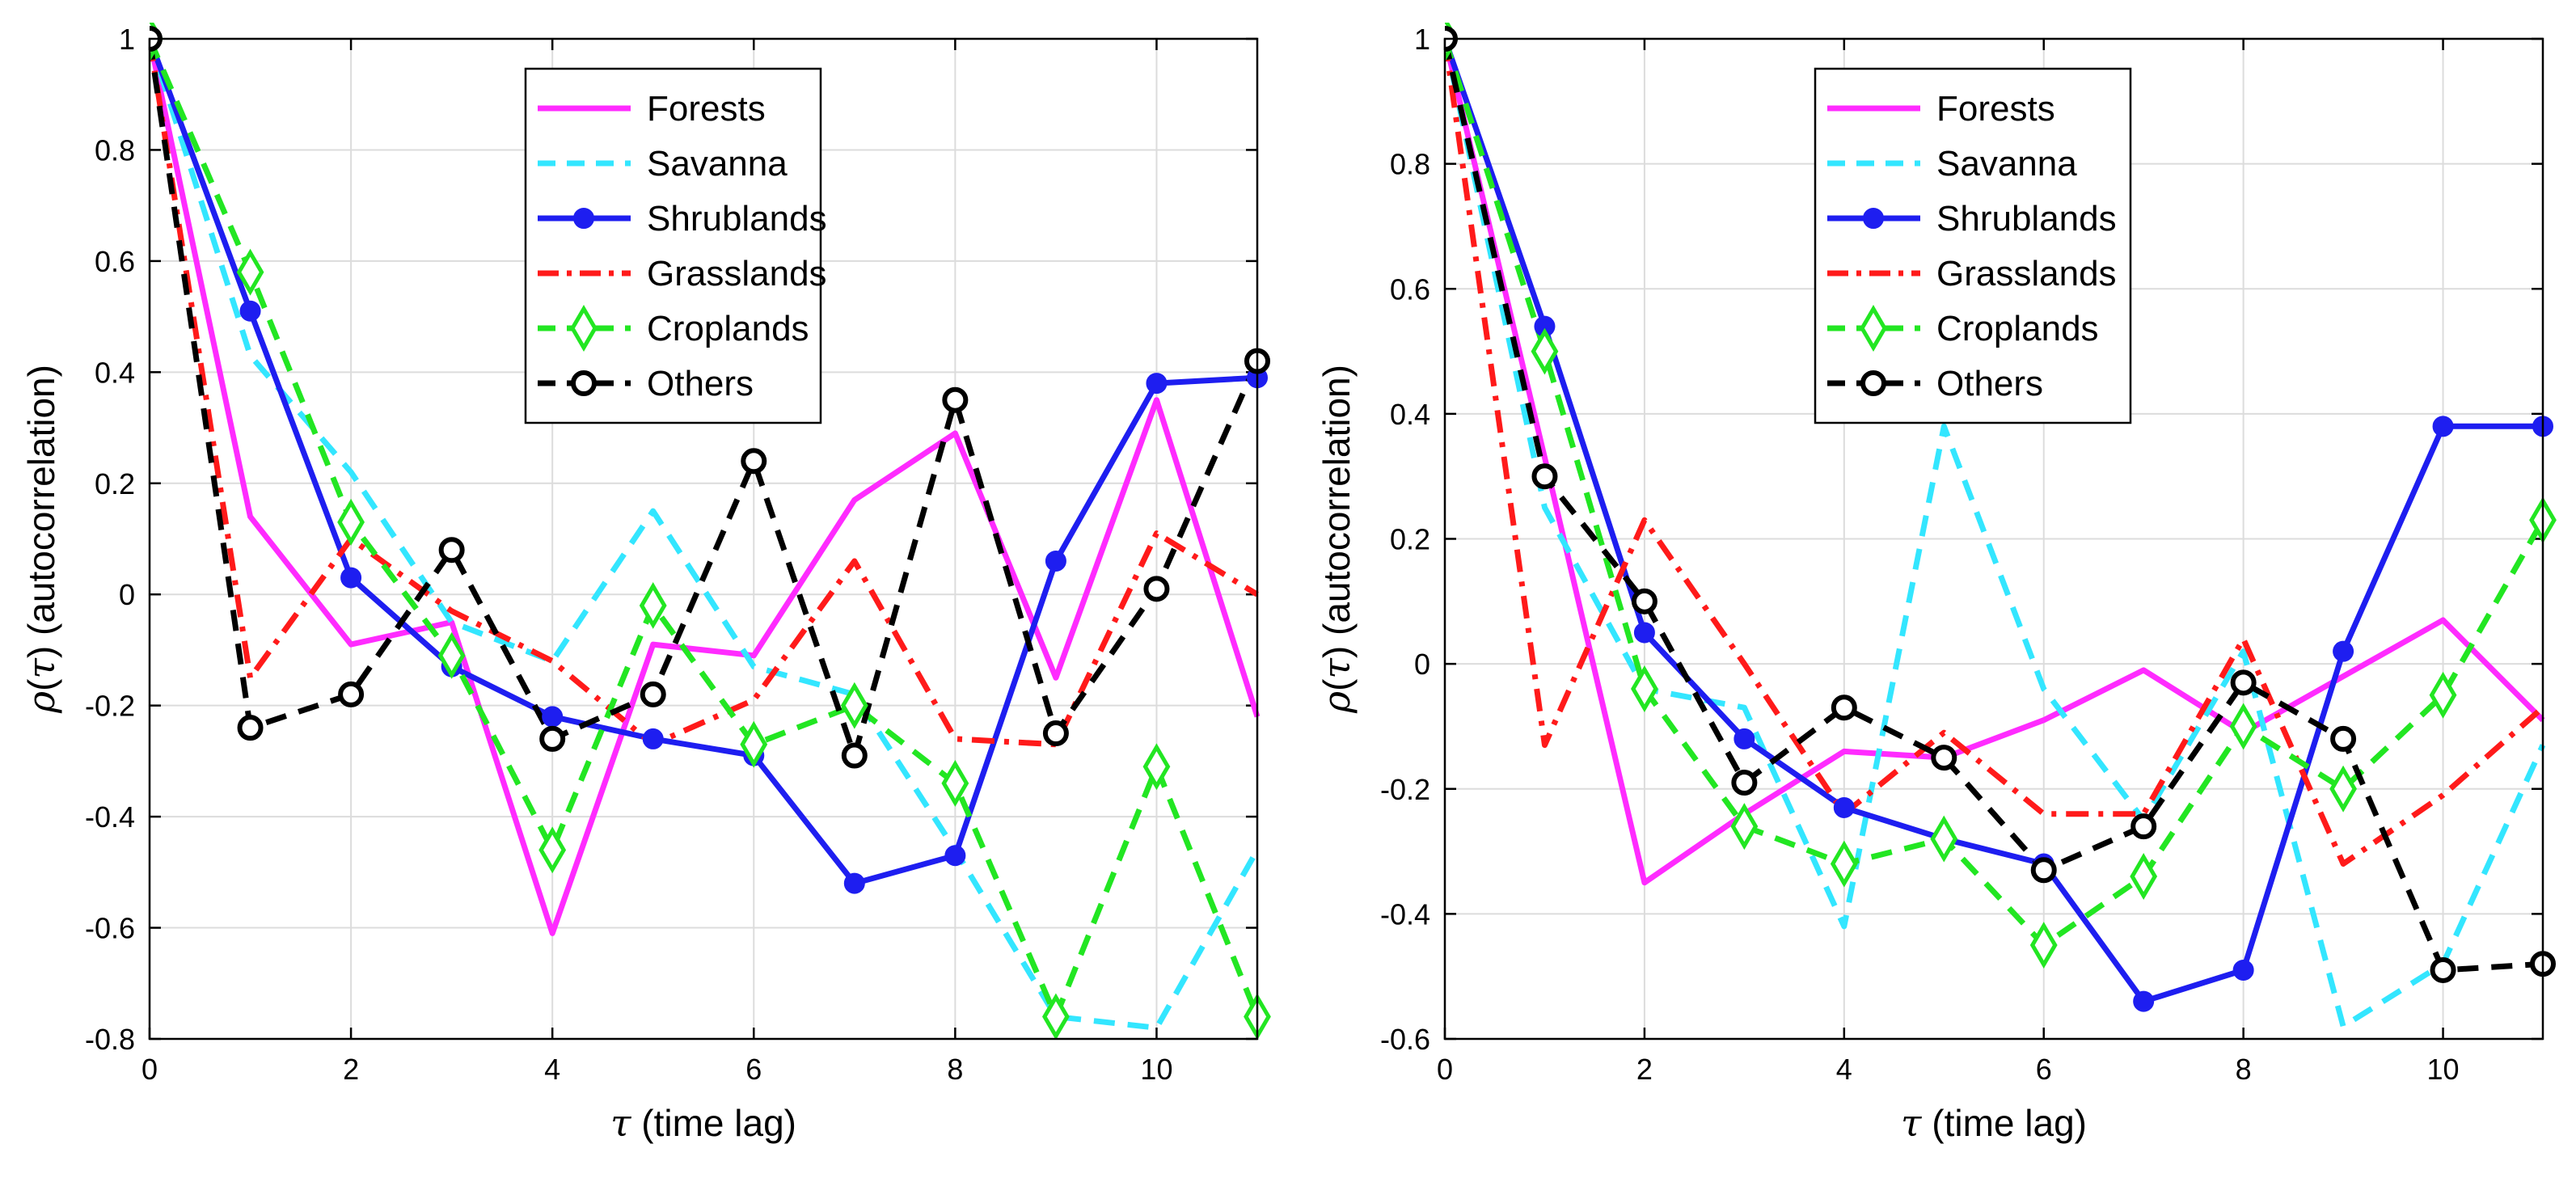  Describe the element at coordinates (2006, 164) in the screenshot. I see `legend-label-savanna: Savanna` at that location.